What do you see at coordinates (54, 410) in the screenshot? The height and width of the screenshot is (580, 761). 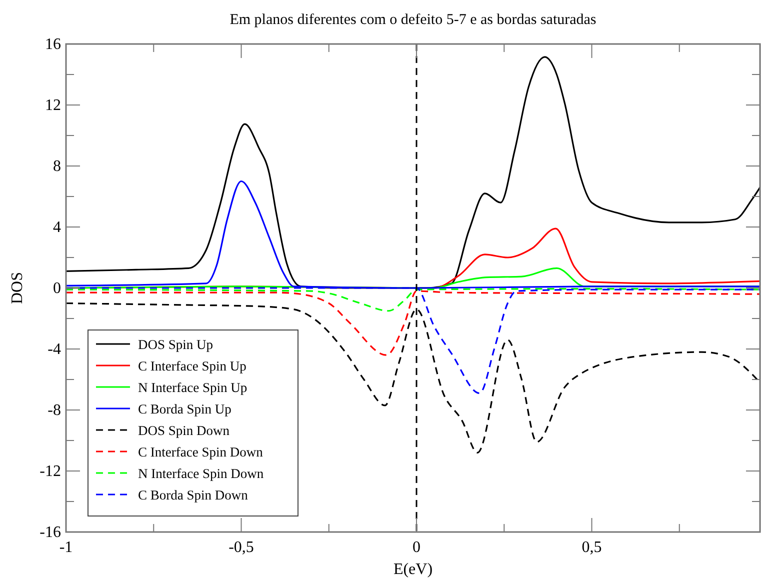 I see `y-tick-label: -8` at bounding box center [54, 410].